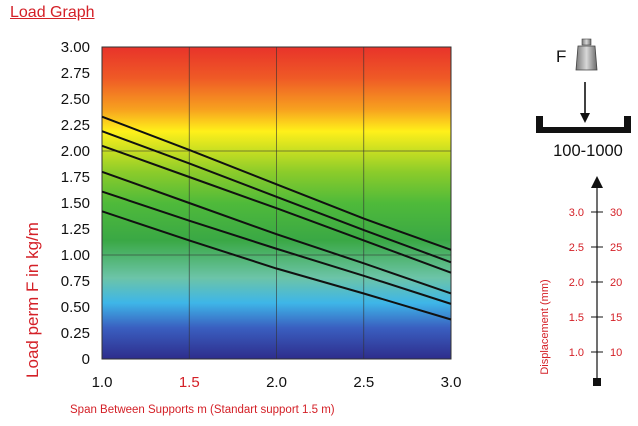 The height and width of the screenshot is (426, 638). What do you see at coordinates (545, 326) in the screenshot?
I see `displacement-label: Displacement (mm)` at bounding box center [545, 326].